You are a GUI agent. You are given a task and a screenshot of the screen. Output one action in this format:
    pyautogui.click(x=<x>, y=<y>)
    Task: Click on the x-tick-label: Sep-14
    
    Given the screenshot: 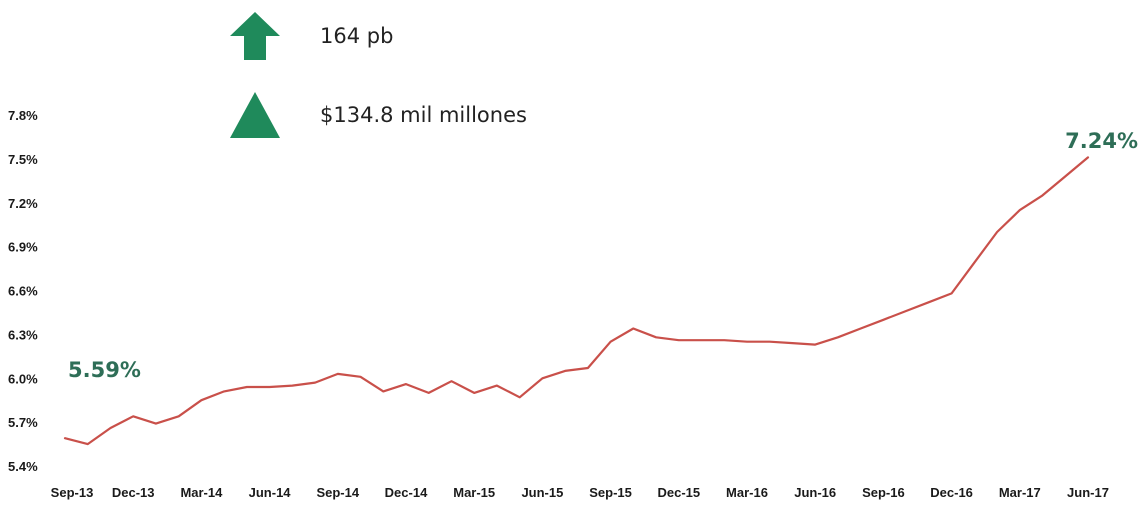 What is the action you would take?
    pyautogui.click(x=337, y=492)
    